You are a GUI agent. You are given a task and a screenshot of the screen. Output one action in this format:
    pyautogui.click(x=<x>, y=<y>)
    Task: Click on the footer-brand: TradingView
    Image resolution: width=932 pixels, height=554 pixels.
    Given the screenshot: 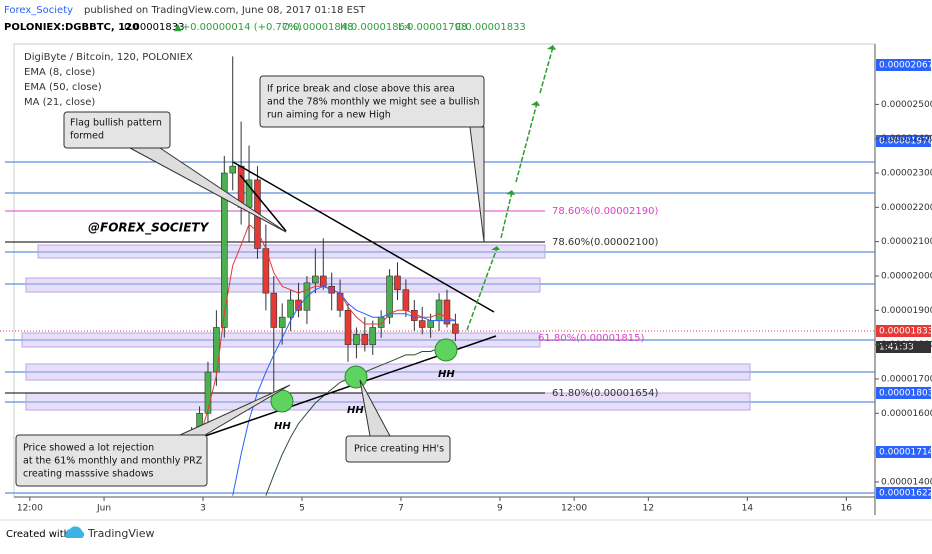 What is the action you would take?
    pyautogui.click(x=120, y=533)
    